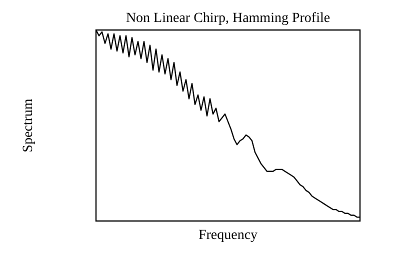 This screenshot has width=400, height=262. Describe the element at coordinates (228, 235) in the screenshot. I see `x-axis-title: Frequency` at that location.